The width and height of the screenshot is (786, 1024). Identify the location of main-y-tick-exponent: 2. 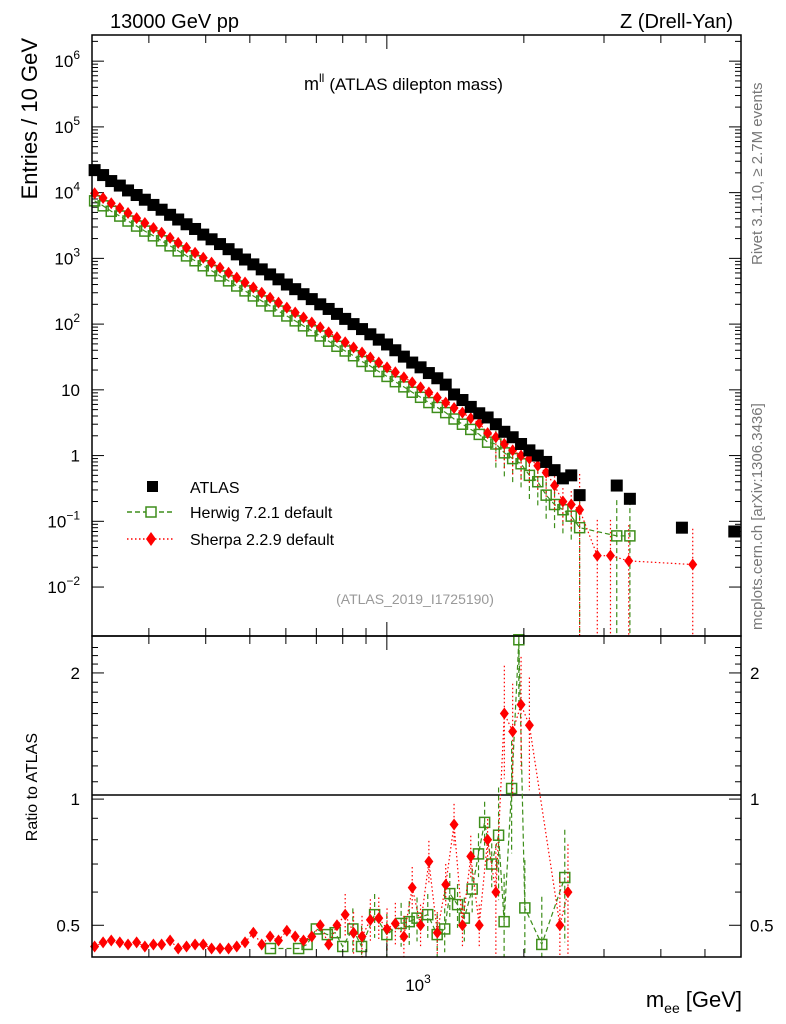
(76, 318).